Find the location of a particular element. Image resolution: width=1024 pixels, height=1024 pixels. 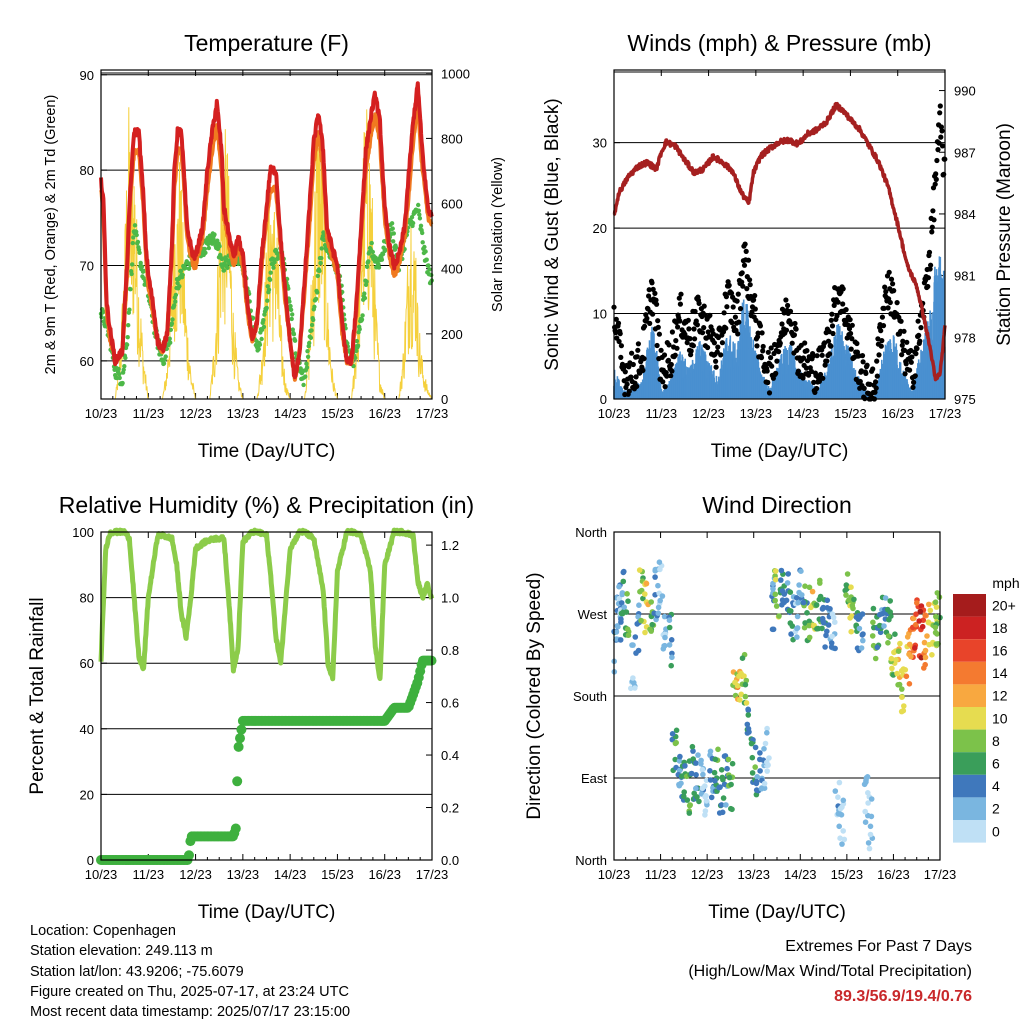

extremes-values: 89.3/56.9/19.4/0.76 is located at coordinates (903, 996).